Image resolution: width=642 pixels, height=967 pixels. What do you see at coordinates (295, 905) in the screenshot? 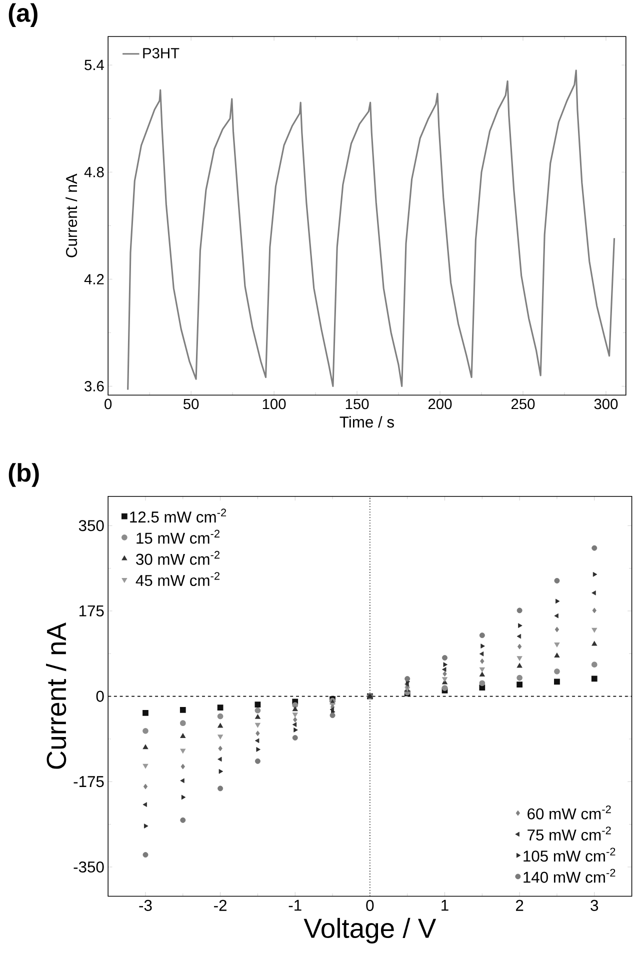
I see `x-tick-label: -1` at bounding box center [295, 905].